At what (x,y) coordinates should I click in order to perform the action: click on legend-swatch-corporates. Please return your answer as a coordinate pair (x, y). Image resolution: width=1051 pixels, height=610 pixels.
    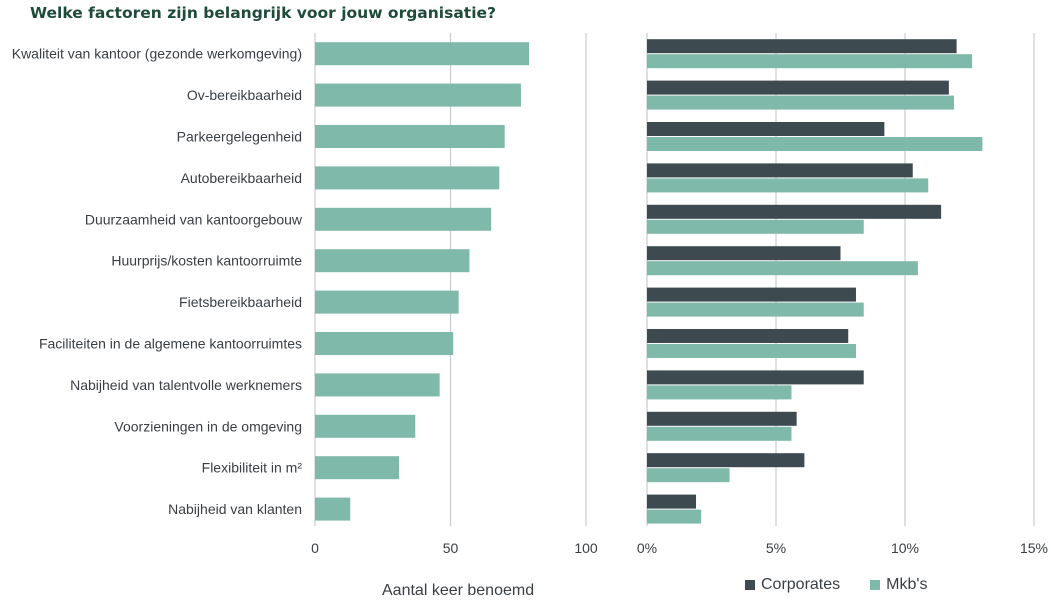
    Looking at the image, I should click on (750, 585).